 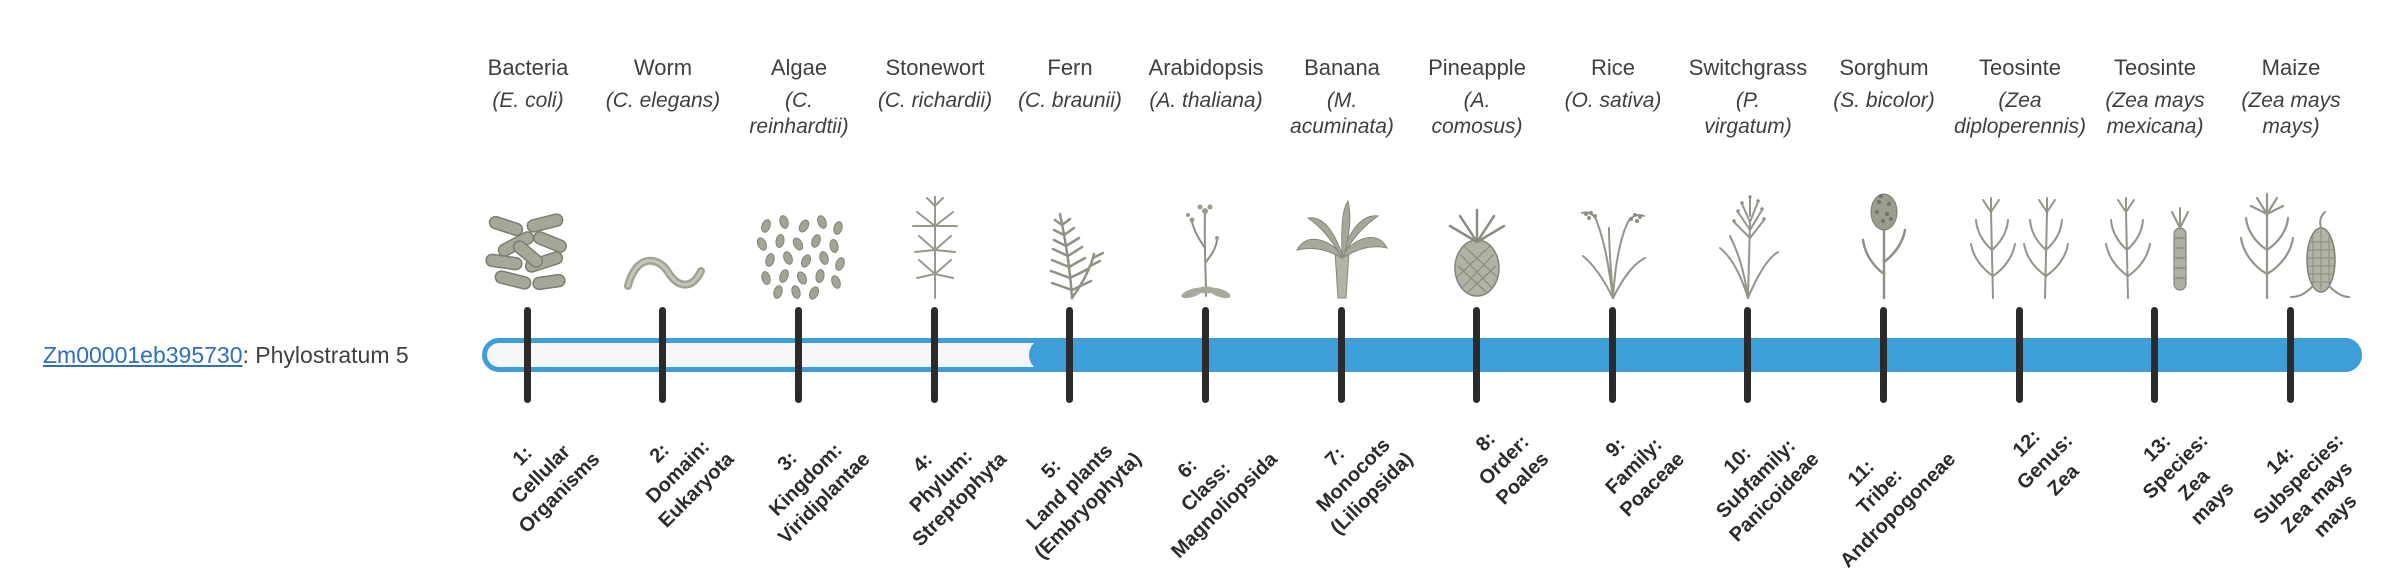 I want to click on worm-icon, so click(x=663, y=269).